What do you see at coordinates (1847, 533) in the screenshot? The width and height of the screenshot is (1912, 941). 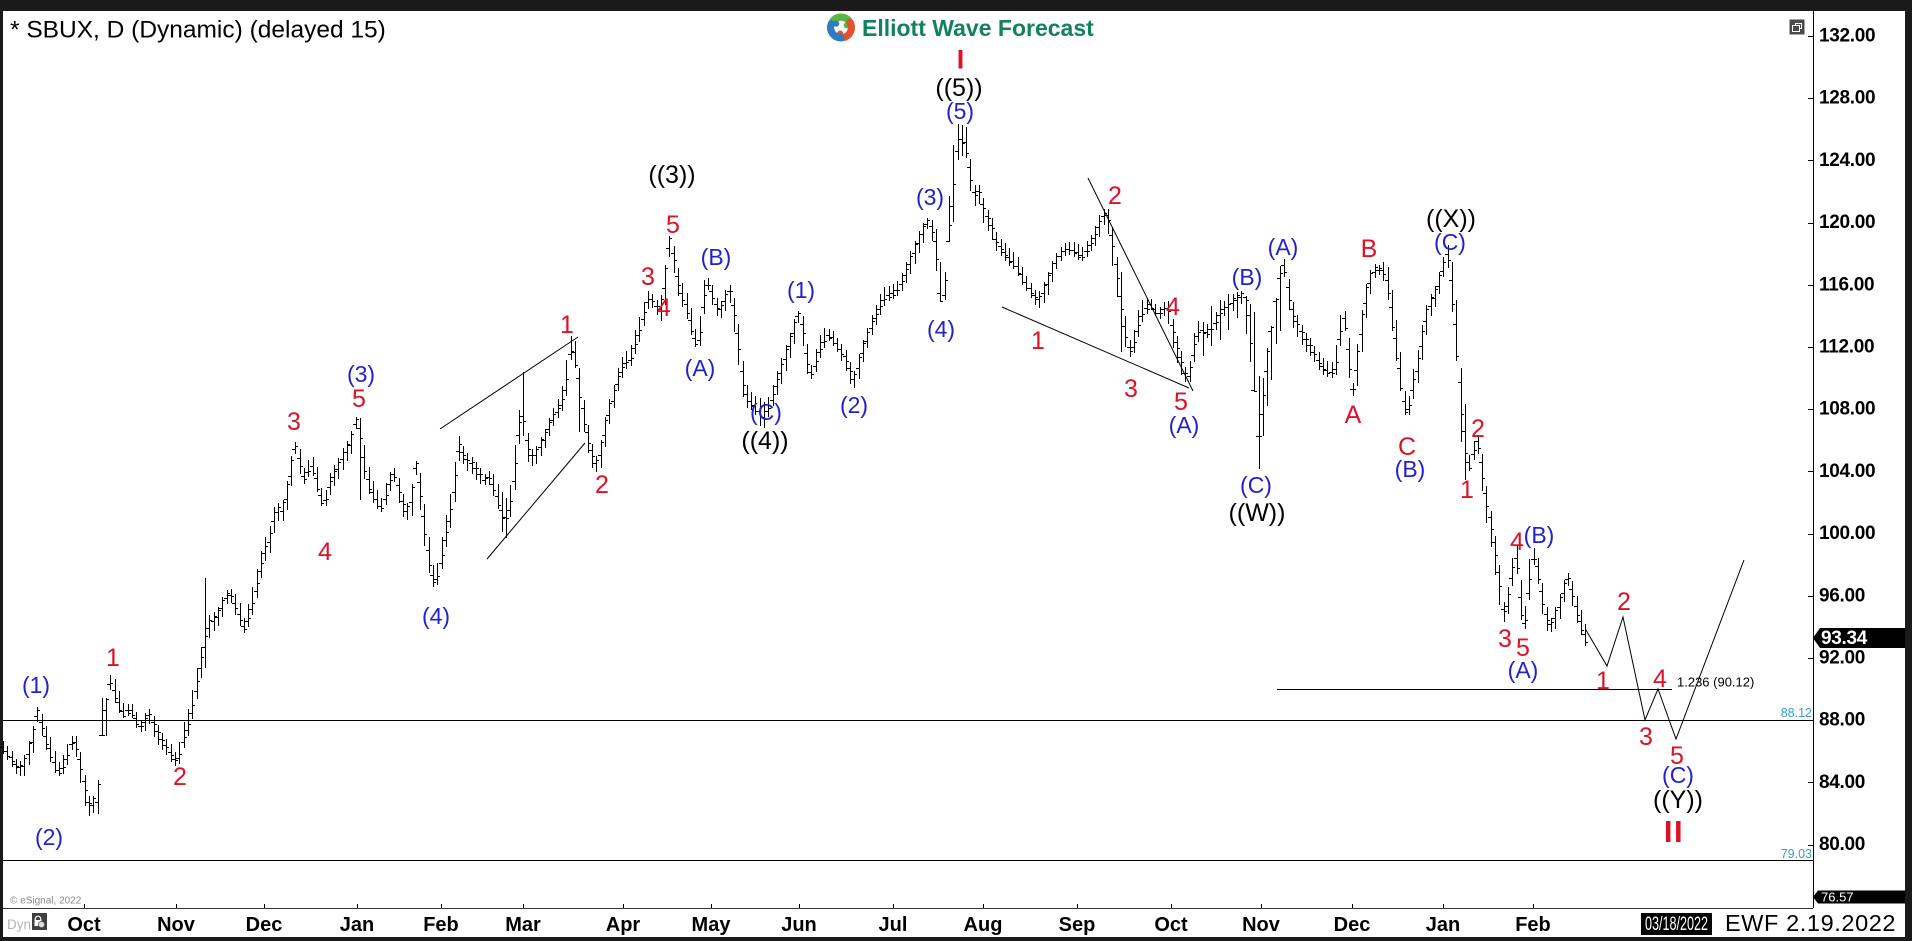 I see `svg-text: 100.00` at bounding box center [1847, 533].